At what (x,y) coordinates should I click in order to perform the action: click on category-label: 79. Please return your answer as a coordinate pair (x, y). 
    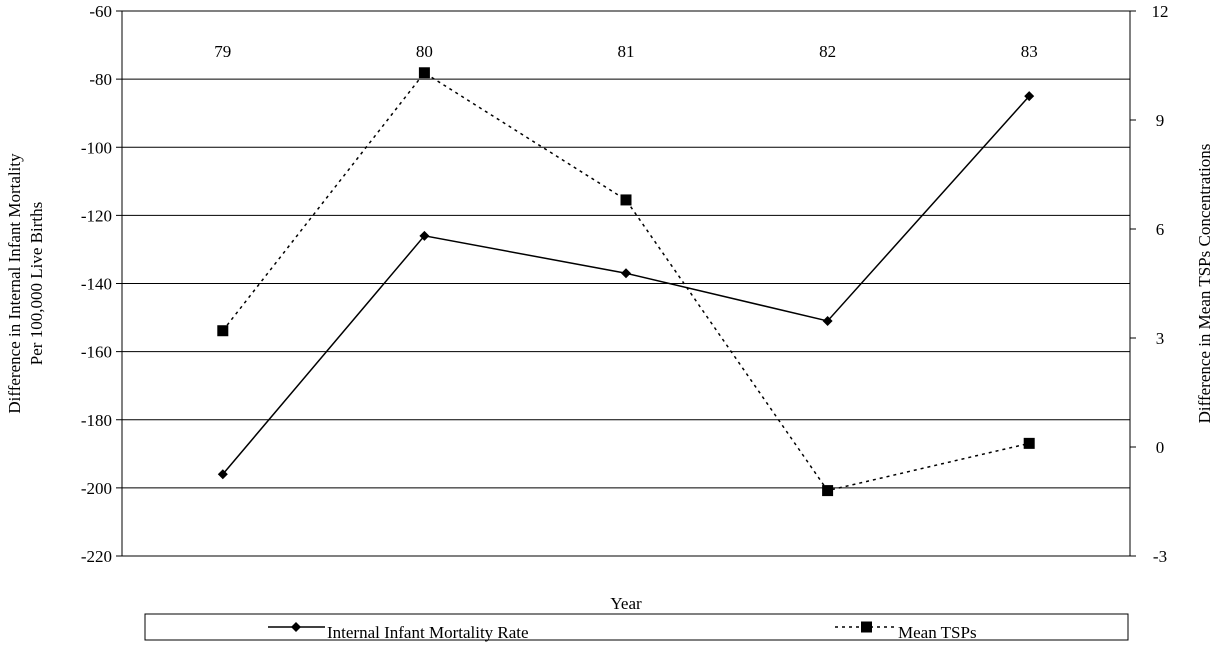
    Looking at the image, I should click on (222, 51).